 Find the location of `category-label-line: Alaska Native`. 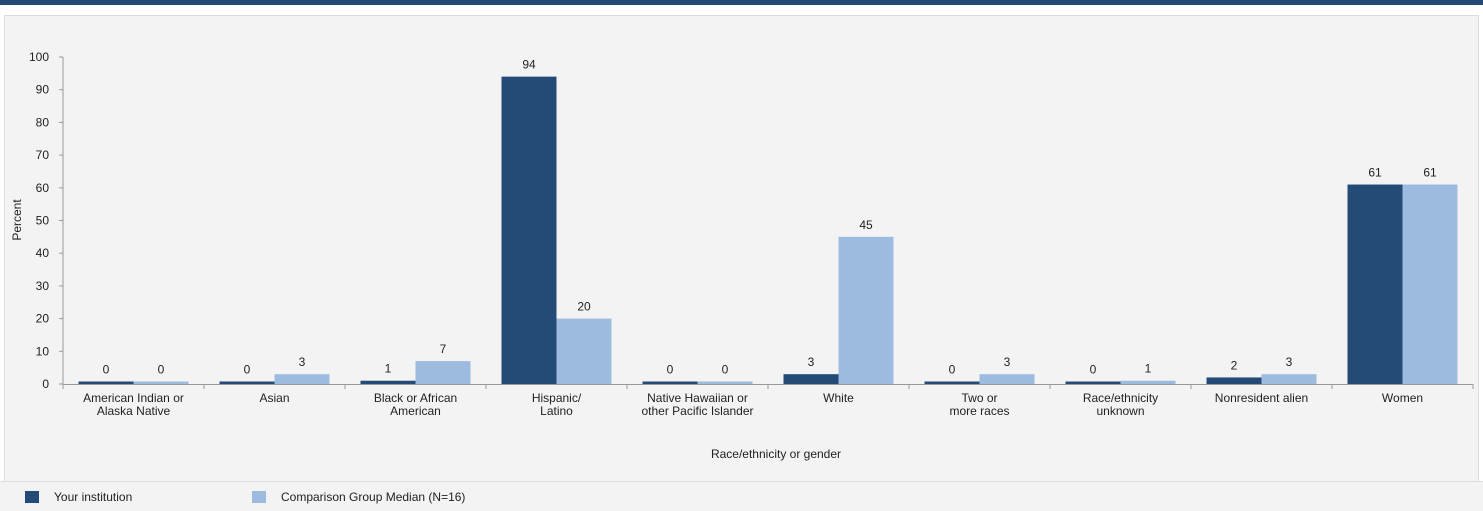

category-label-line: Alaska Native is located at coordinates (134, 411).